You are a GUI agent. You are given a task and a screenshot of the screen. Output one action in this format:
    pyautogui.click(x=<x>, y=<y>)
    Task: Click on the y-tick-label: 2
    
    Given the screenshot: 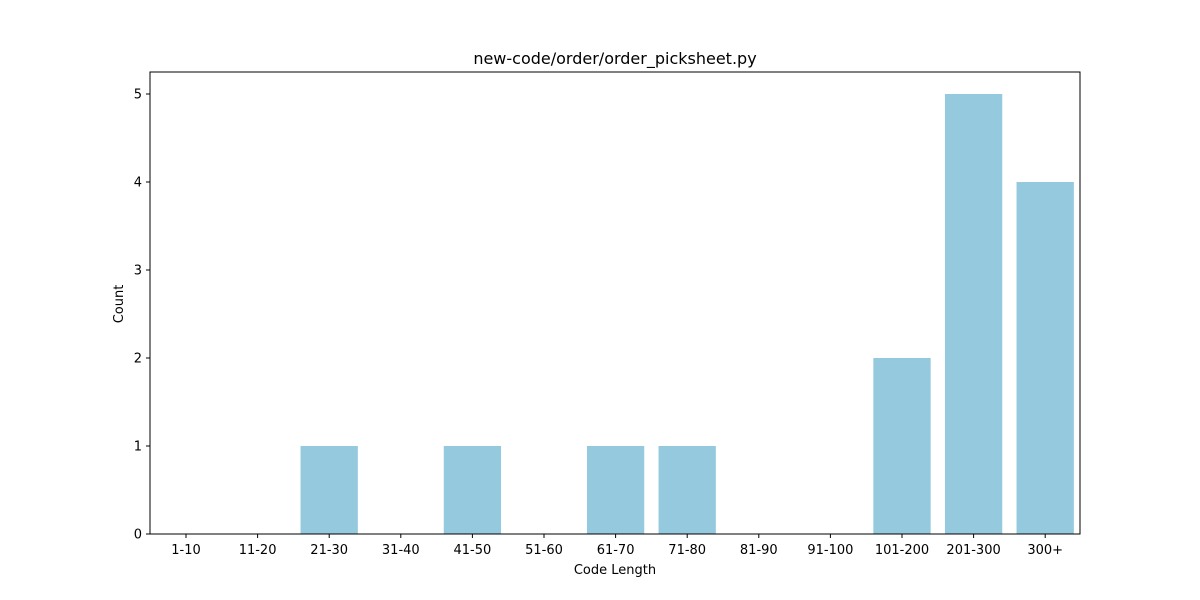 What is the action you would take?
    pyautogui.click(x=138, y=359)
    